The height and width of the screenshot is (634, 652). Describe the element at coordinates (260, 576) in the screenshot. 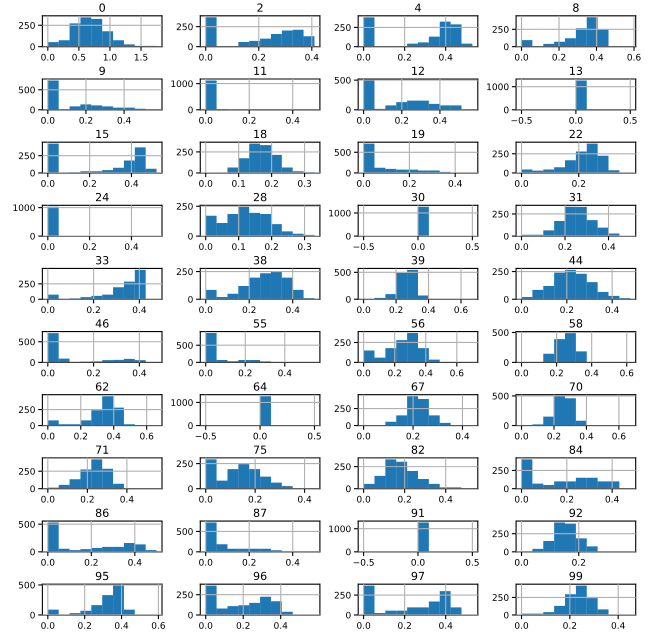

I see `chart-title: 96` at that location.